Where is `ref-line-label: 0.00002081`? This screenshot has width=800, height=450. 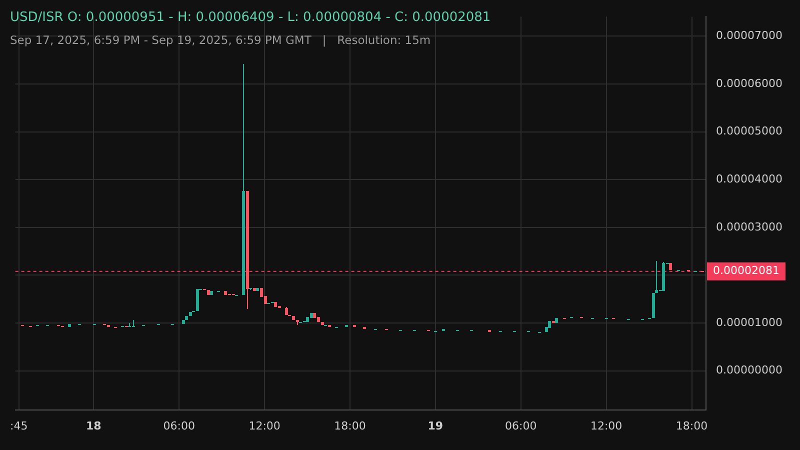 ref-line-label: 0.00002081 is located at coordinates (746, 271).